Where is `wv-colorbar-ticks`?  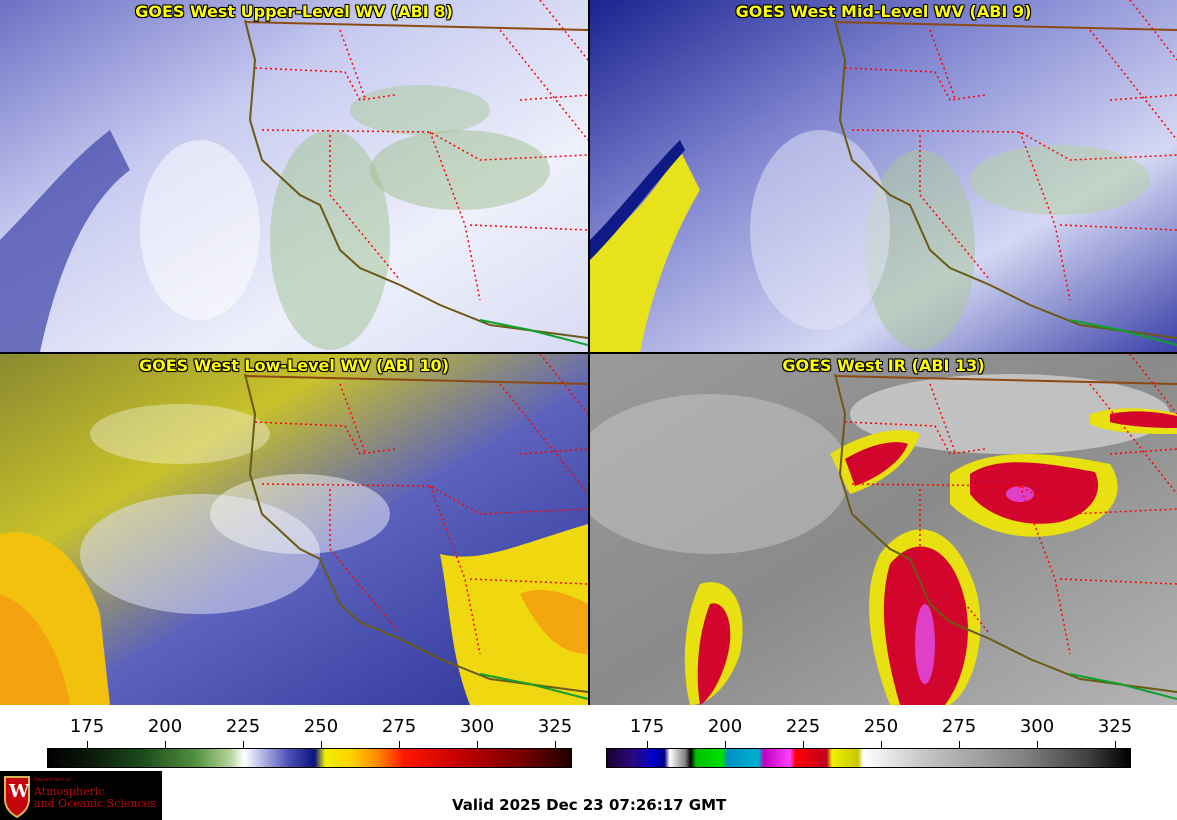 wv-colorbar-ticks is located at coordinates (294, 745).